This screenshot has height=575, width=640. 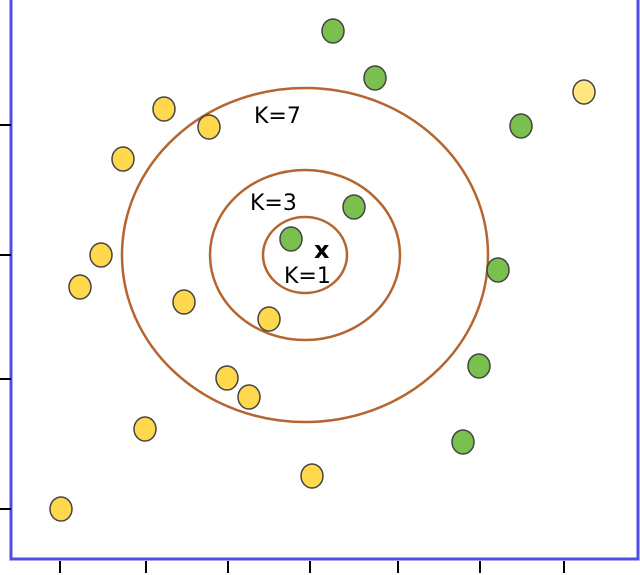 I want to click on point-class-a-highlight, so click(x=584, y=92).